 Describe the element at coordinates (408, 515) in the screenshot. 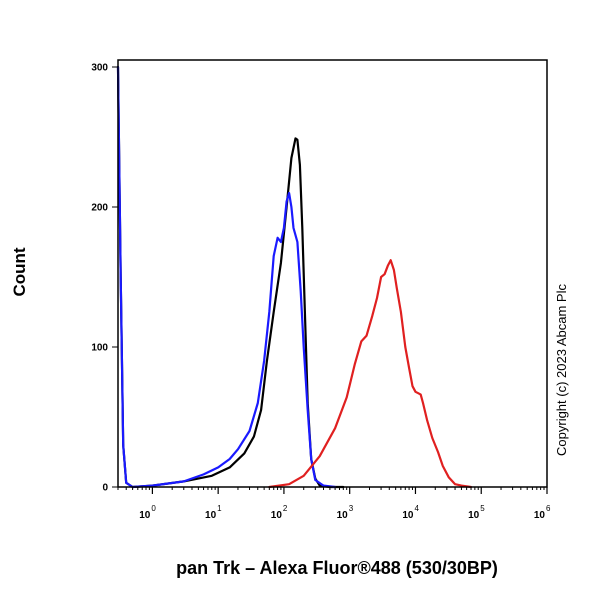

I see `x-tick-label-4: 10` at that location.